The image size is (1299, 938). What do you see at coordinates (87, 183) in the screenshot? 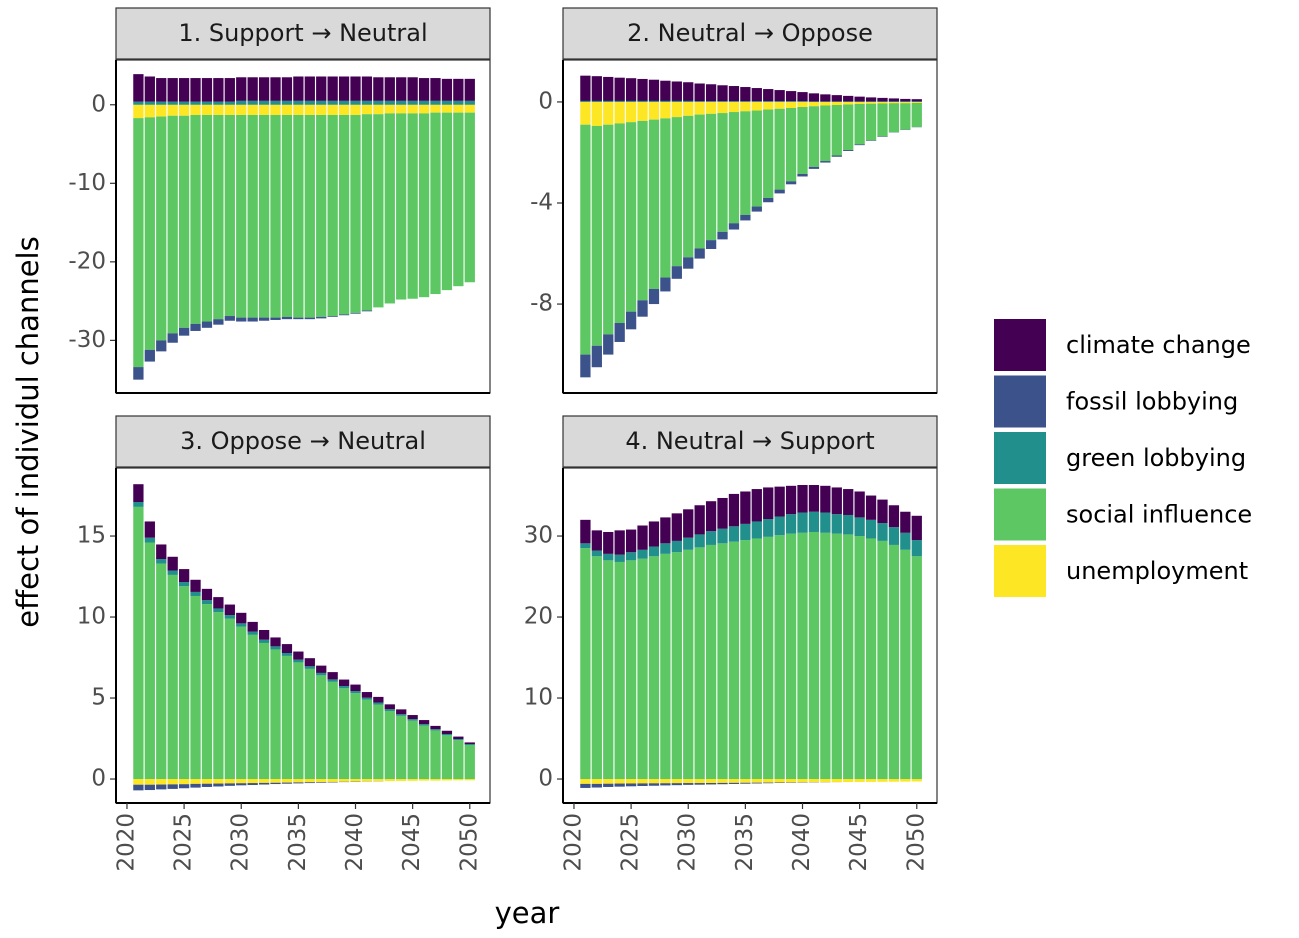
I see `y-tick-label: -10` at bounding box center [87, 183].